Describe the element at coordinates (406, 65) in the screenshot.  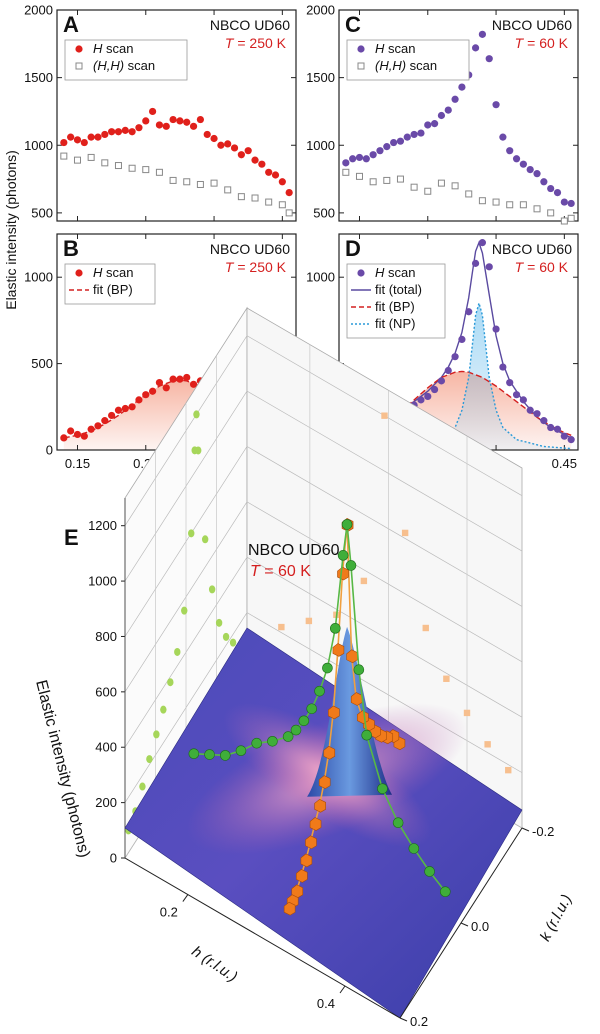
I see `legend-entry: (H,H) scan` at that location.